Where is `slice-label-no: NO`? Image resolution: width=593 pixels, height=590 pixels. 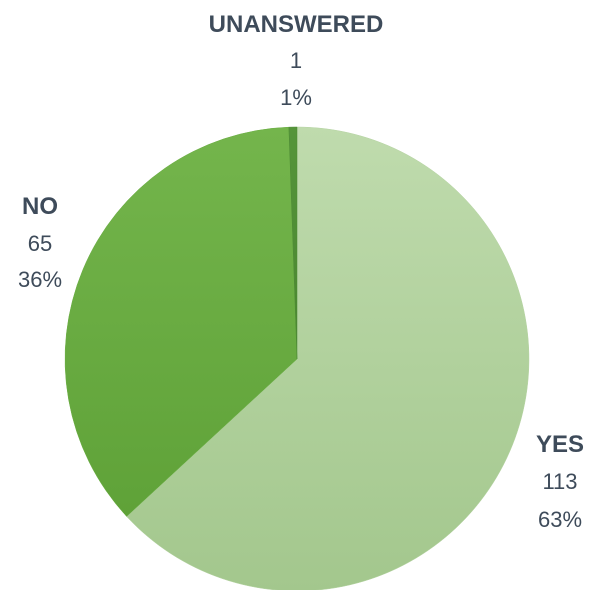 slice-label-no: NO is located at coordinates (40, 206).